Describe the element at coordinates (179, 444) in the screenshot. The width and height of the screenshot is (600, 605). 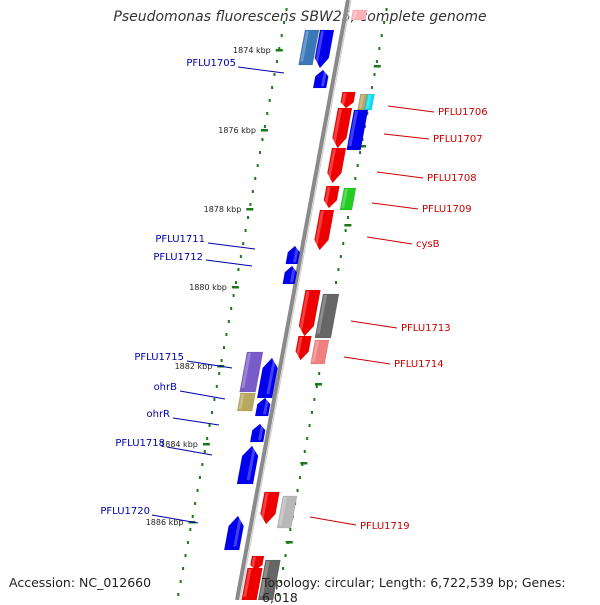
I see `scale-tick-label: 1884 kbp` at that location.